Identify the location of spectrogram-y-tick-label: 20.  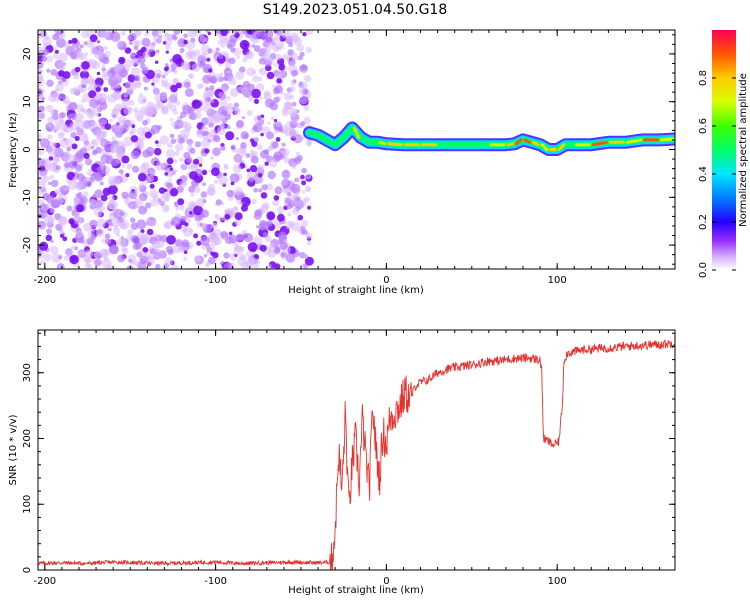
(27, 54).